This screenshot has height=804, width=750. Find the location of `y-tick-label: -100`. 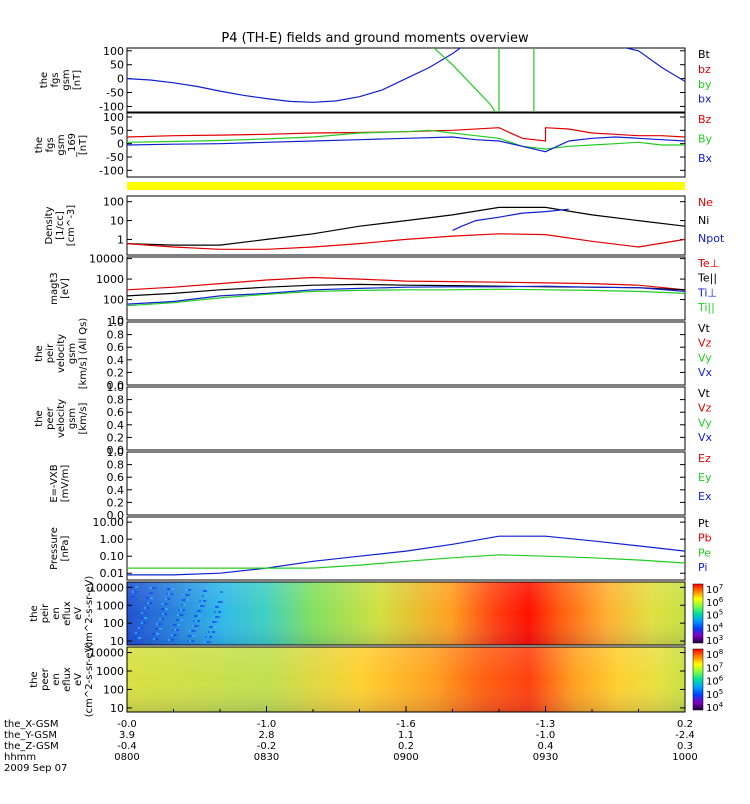

y-tick-label: -100 is located at coordinates (111, 106).